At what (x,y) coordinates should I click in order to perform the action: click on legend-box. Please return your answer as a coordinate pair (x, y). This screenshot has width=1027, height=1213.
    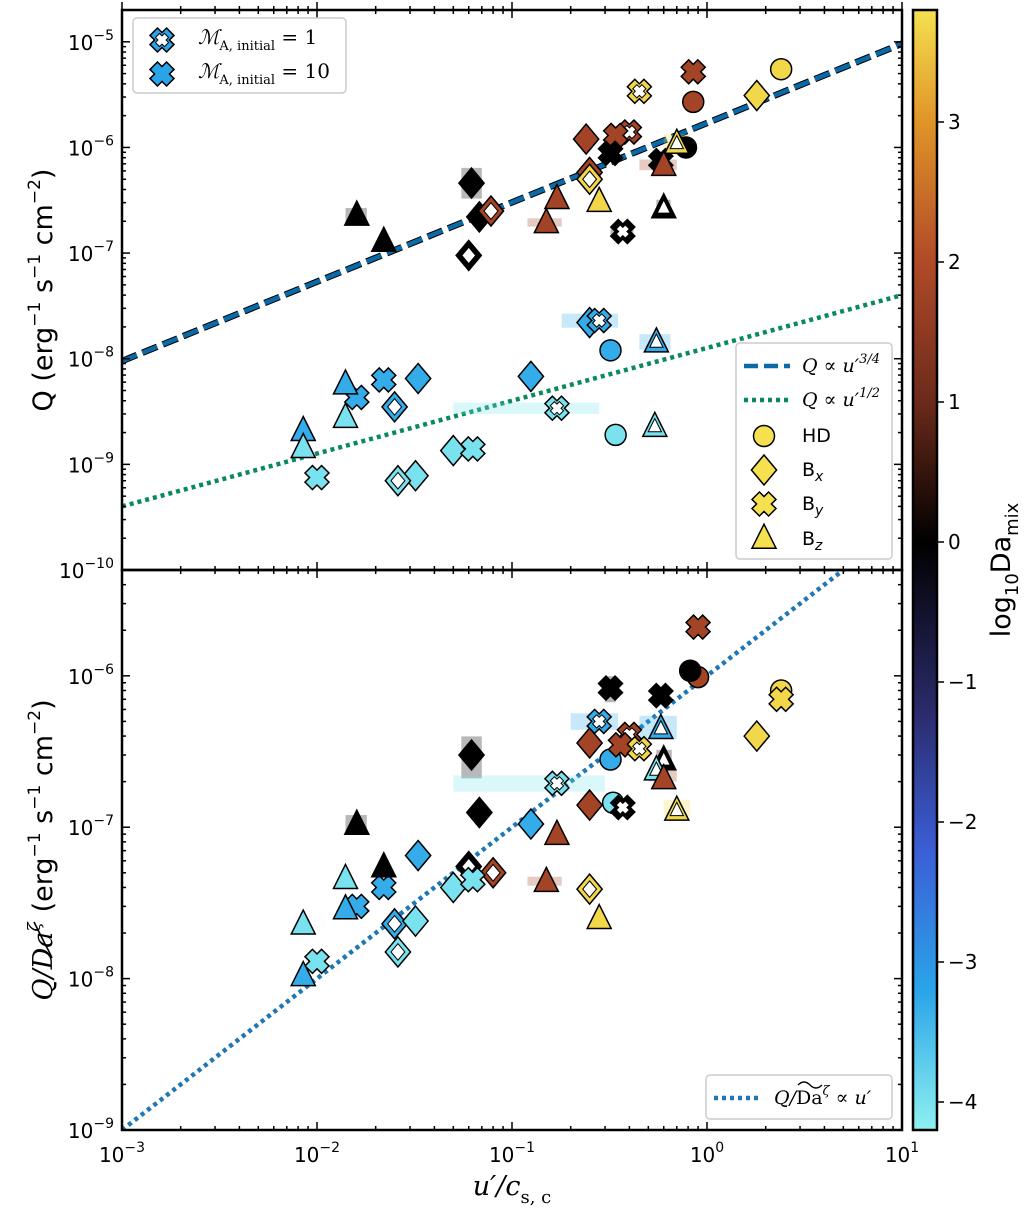
    Looking at the image, I should click on (239, 55).